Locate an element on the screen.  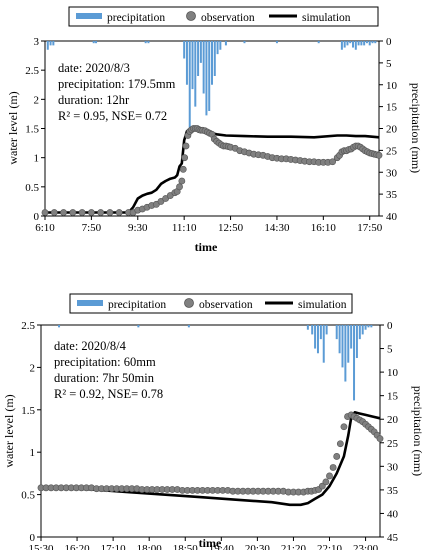
left-tick-label: 2.5 is located at coordinates (32, 71).